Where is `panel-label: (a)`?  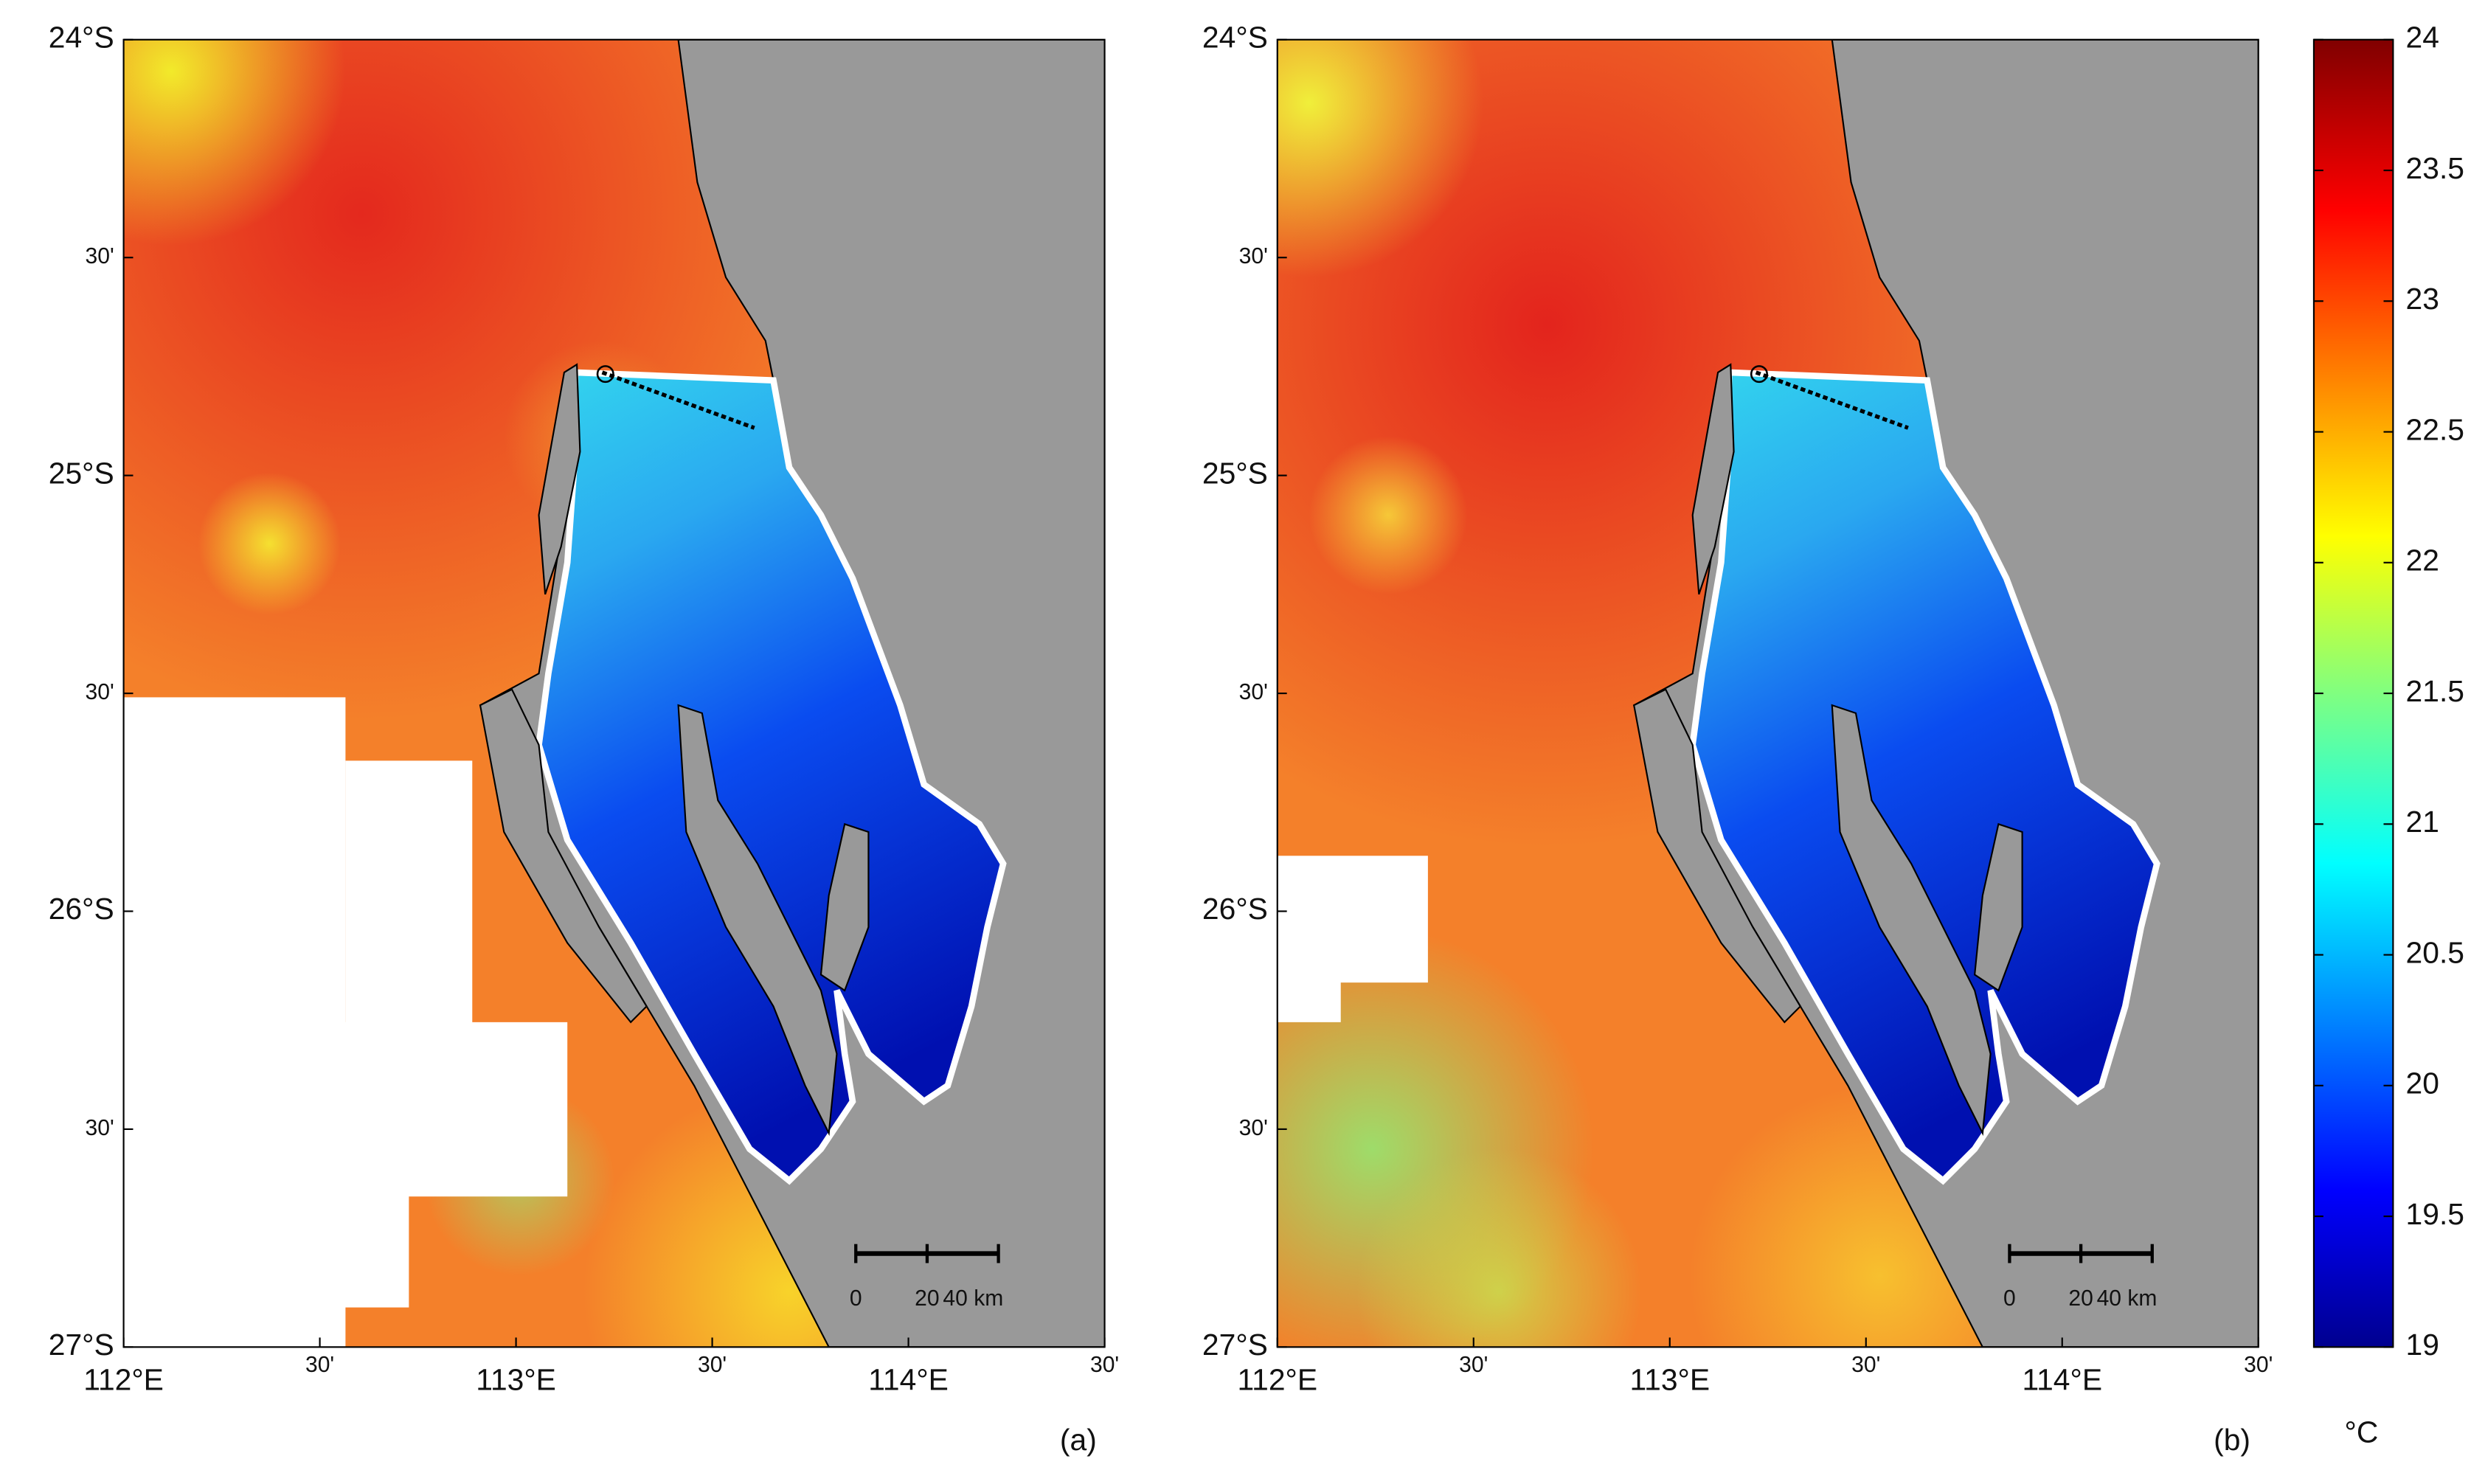 panel-label: (a) is located at coordinates (1079, 1440).